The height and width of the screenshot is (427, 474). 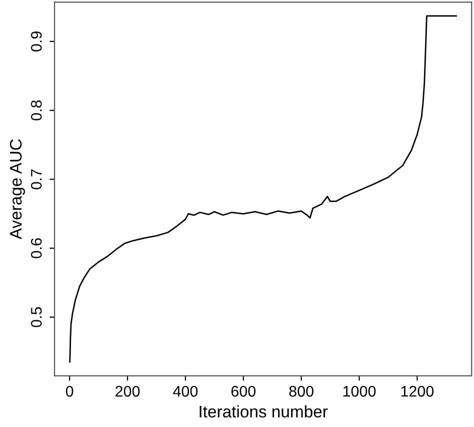 I want to click on x-tick-label: 1200, so click(x=417, y=391).